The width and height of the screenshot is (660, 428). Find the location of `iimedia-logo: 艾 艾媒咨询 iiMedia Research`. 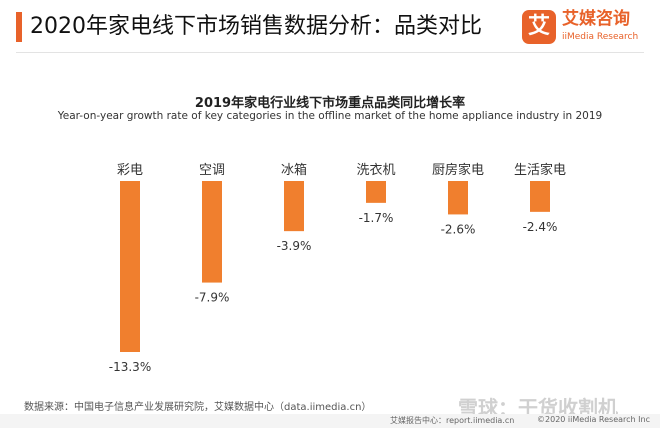

iimedia-logo: 艾 艾媒咨询 iiMedia Research is located at coordinates (587, 28).